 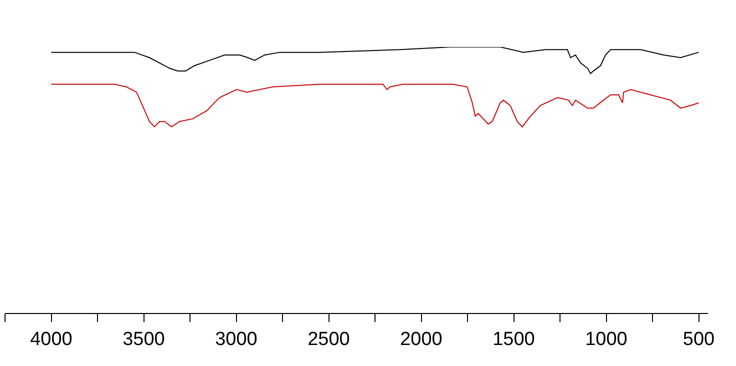 What do you see at coordinates (606, 339) in the screenshot?
I see `x-tick-label: 1000` at bounding box center [606, 339].